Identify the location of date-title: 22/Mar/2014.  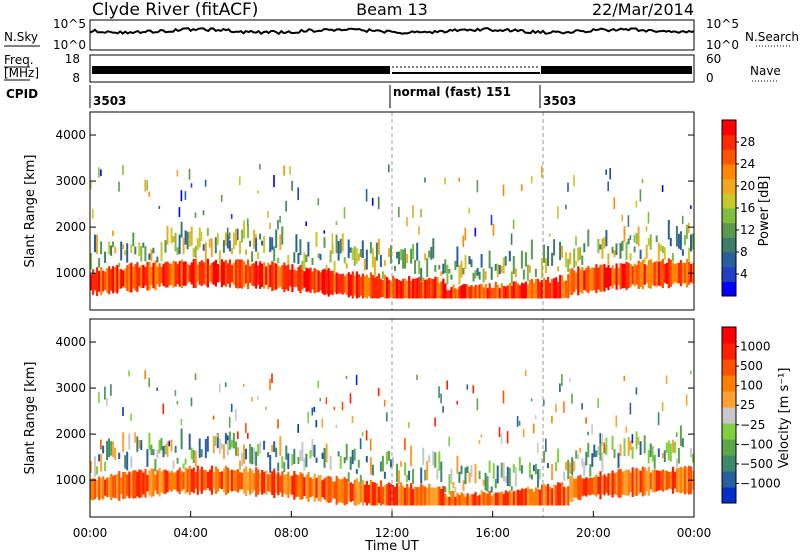
(643, 9).